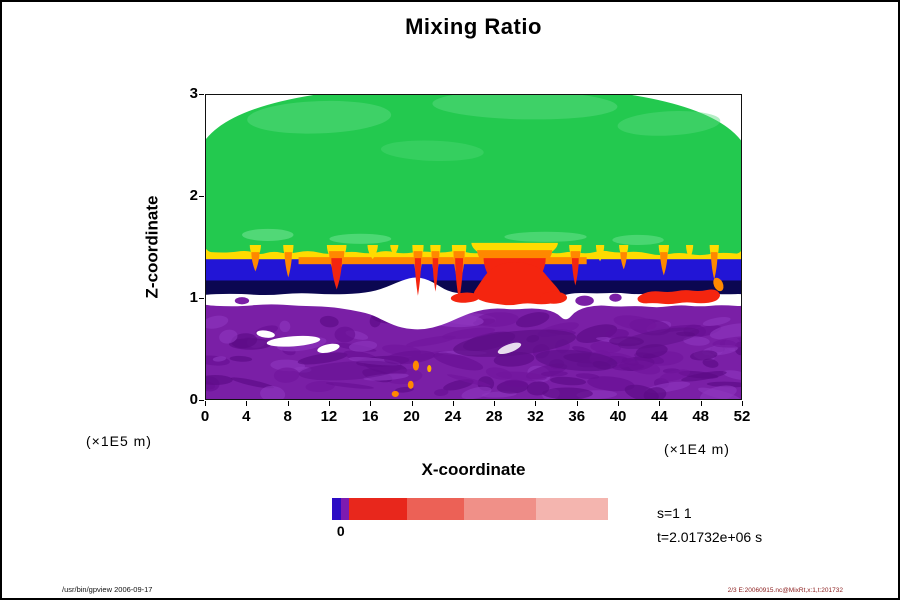 This screenshot has width=900, height=600. Describe the element at coordinates (107, 589) in the screenshot. I see `footer-command-text: /usr/bin/gpview 2006-09-17` at that location.